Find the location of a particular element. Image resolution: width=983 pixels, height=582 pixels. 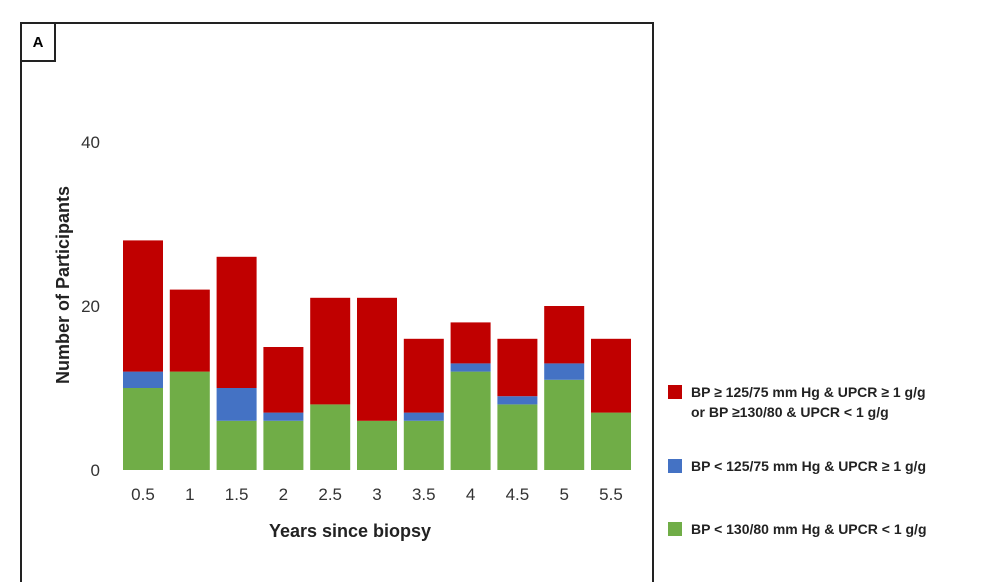

bar-segment-2.5-series-2 is located at coordinates (330, 351).